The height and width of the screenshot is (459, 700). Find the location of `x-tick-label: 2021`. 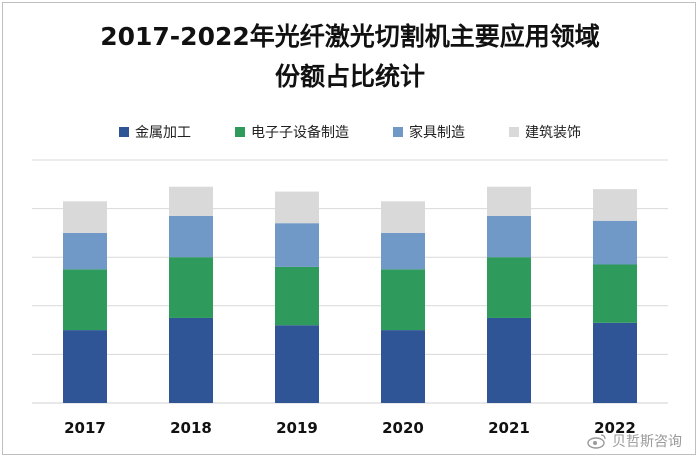

x-tick-label: 2021 is located at coordinates (509, 428).